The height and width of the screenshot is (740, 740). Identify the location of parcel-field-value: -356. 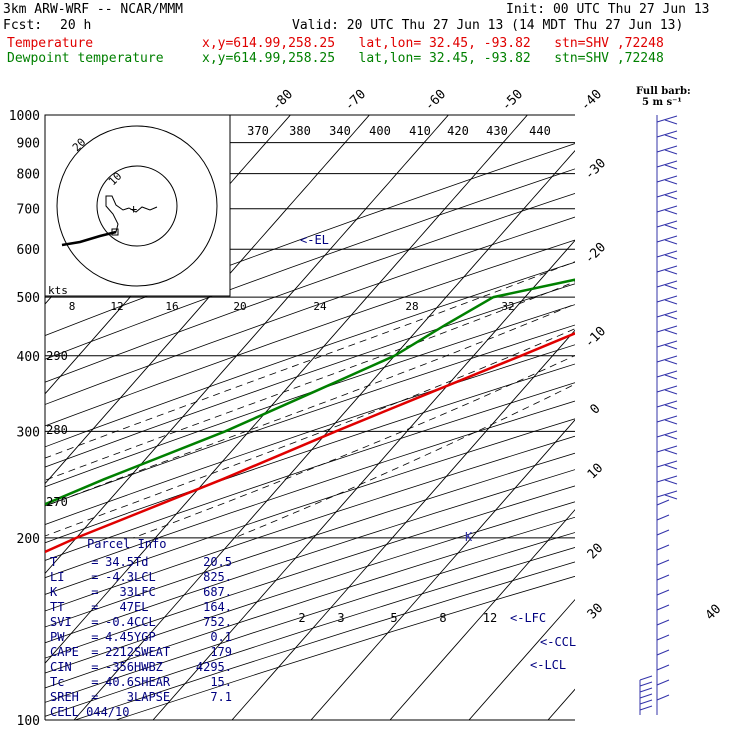
(119, 667).